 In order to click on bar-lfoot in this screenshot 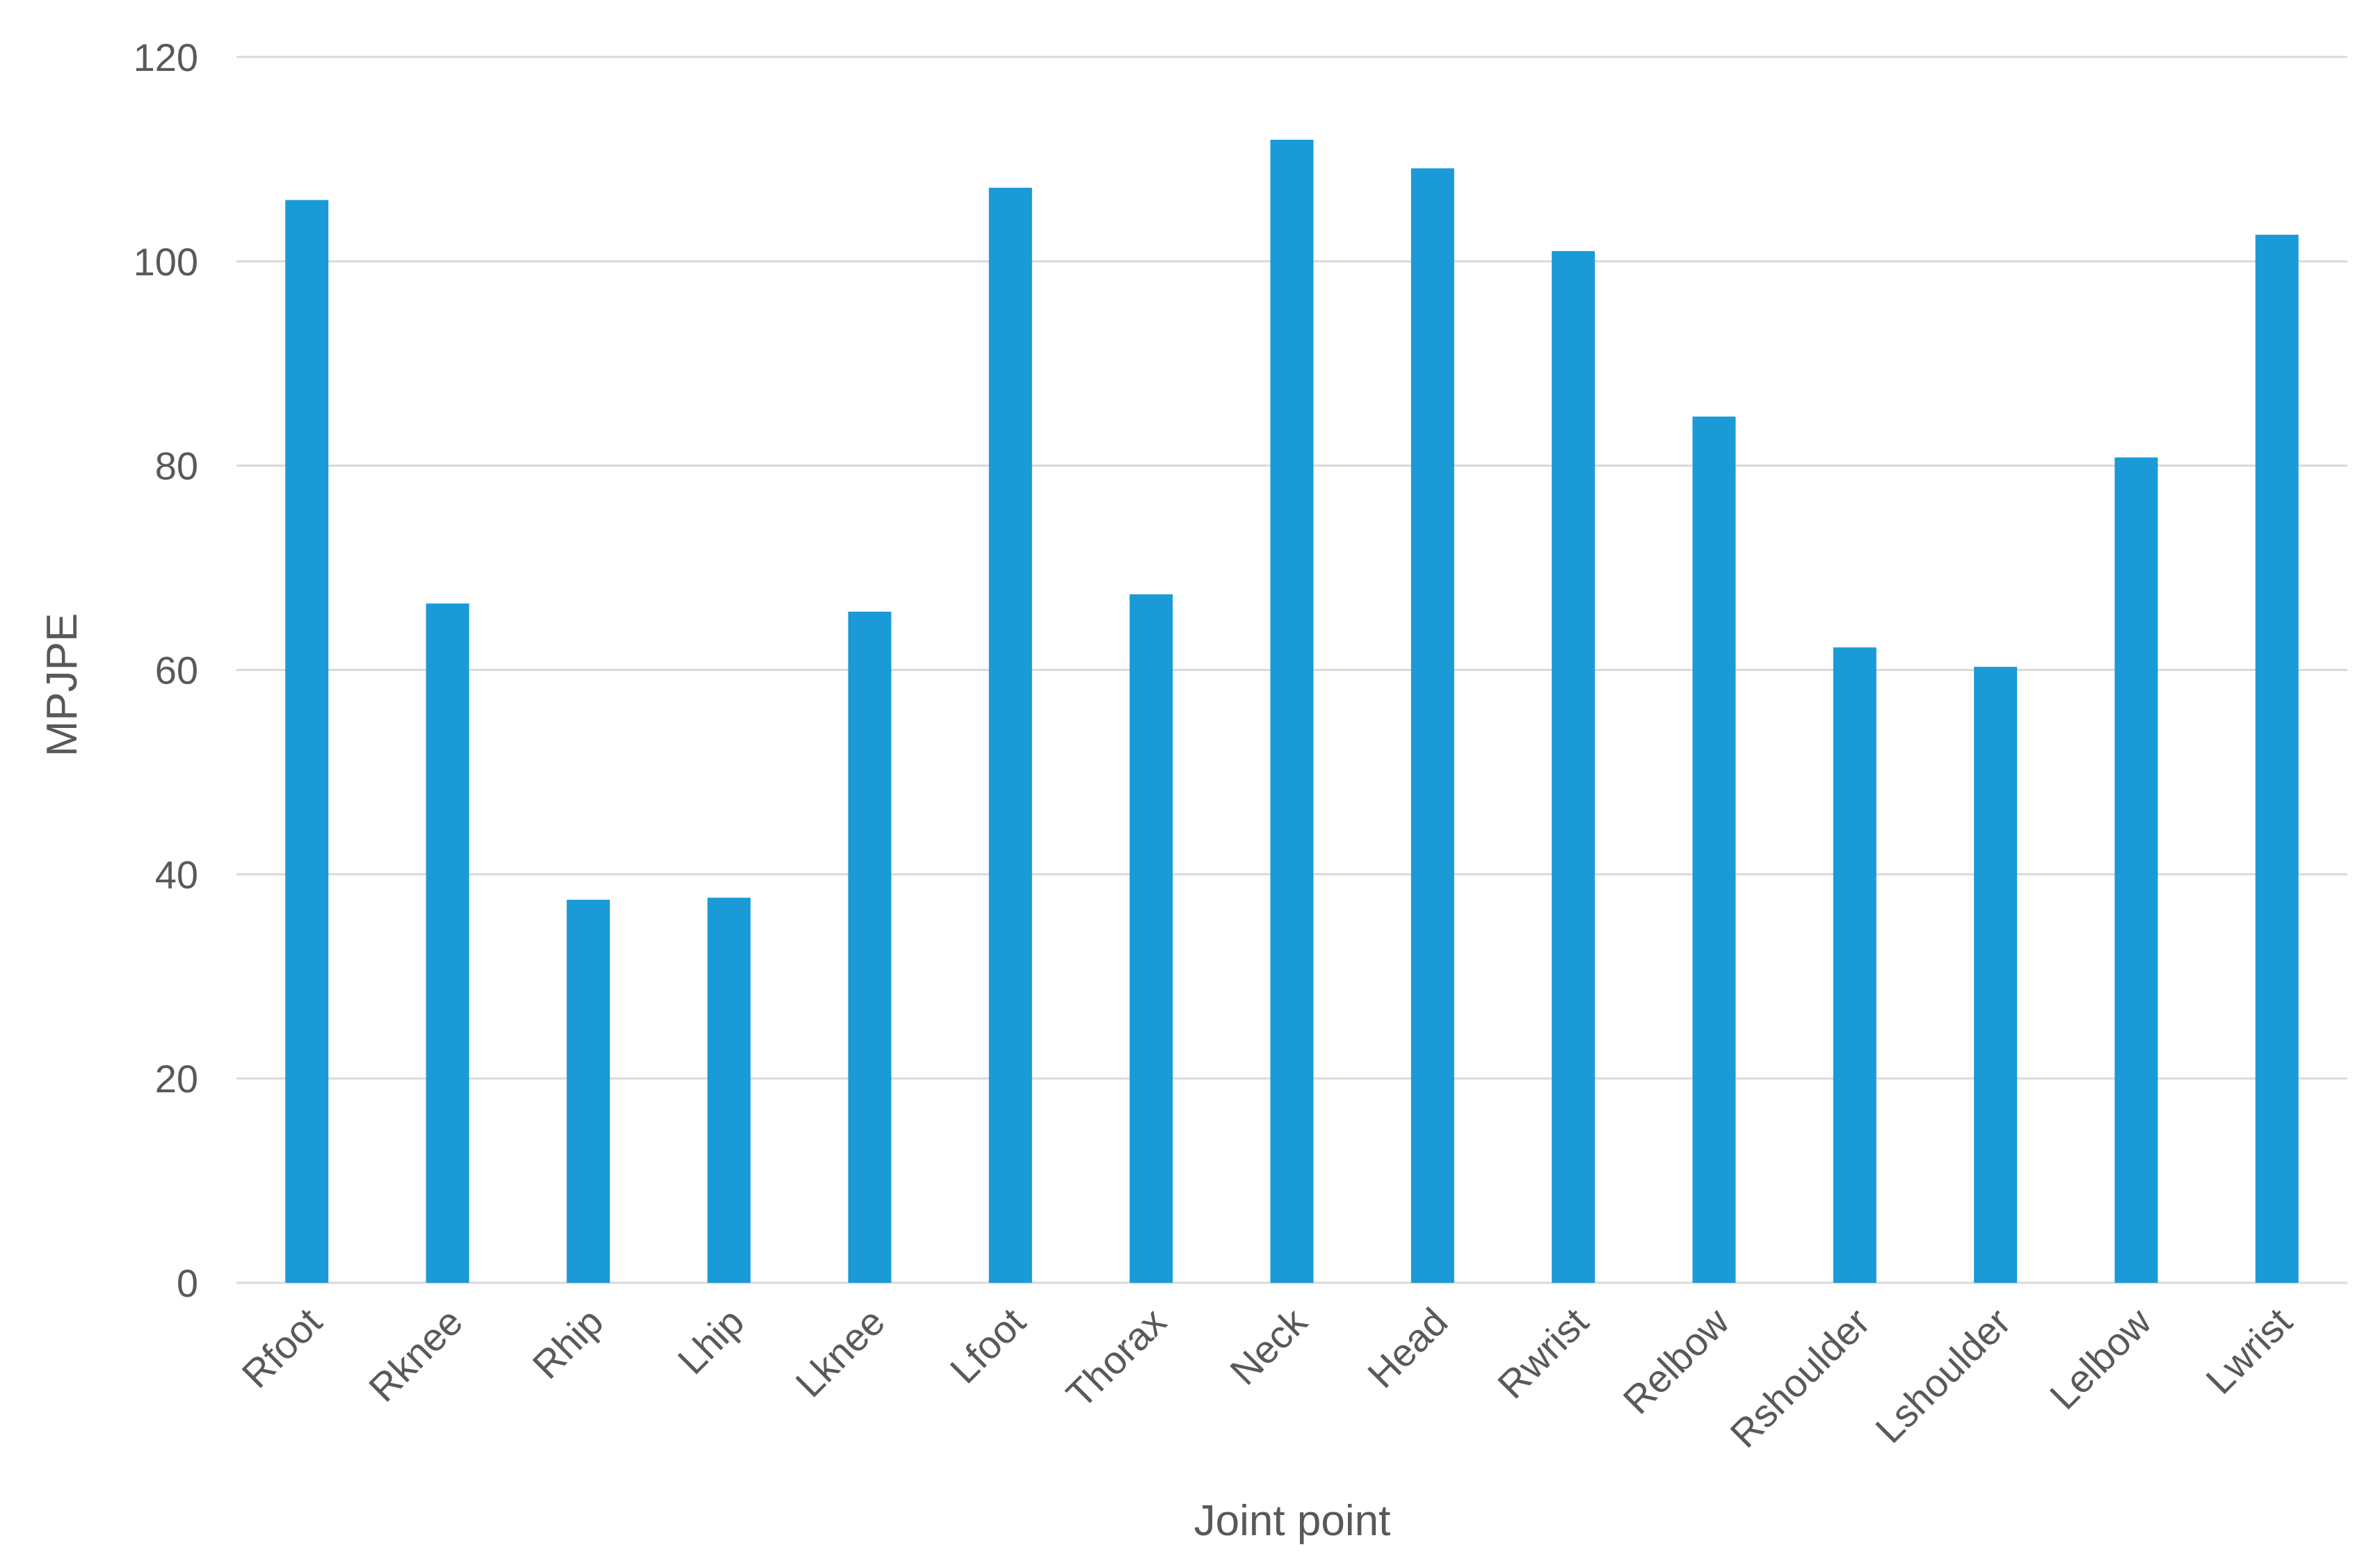, I will do `click(1010, 735)`.